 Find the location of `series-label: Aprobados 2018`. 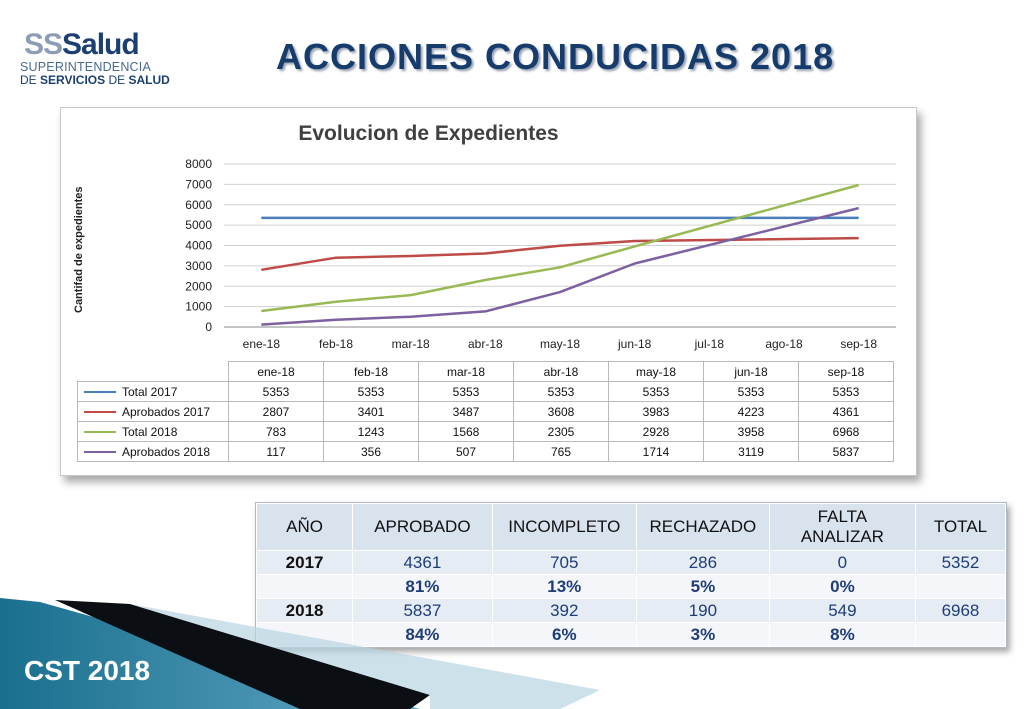

series-label: Aprobados 2018 is located at coordinates (153, 451).